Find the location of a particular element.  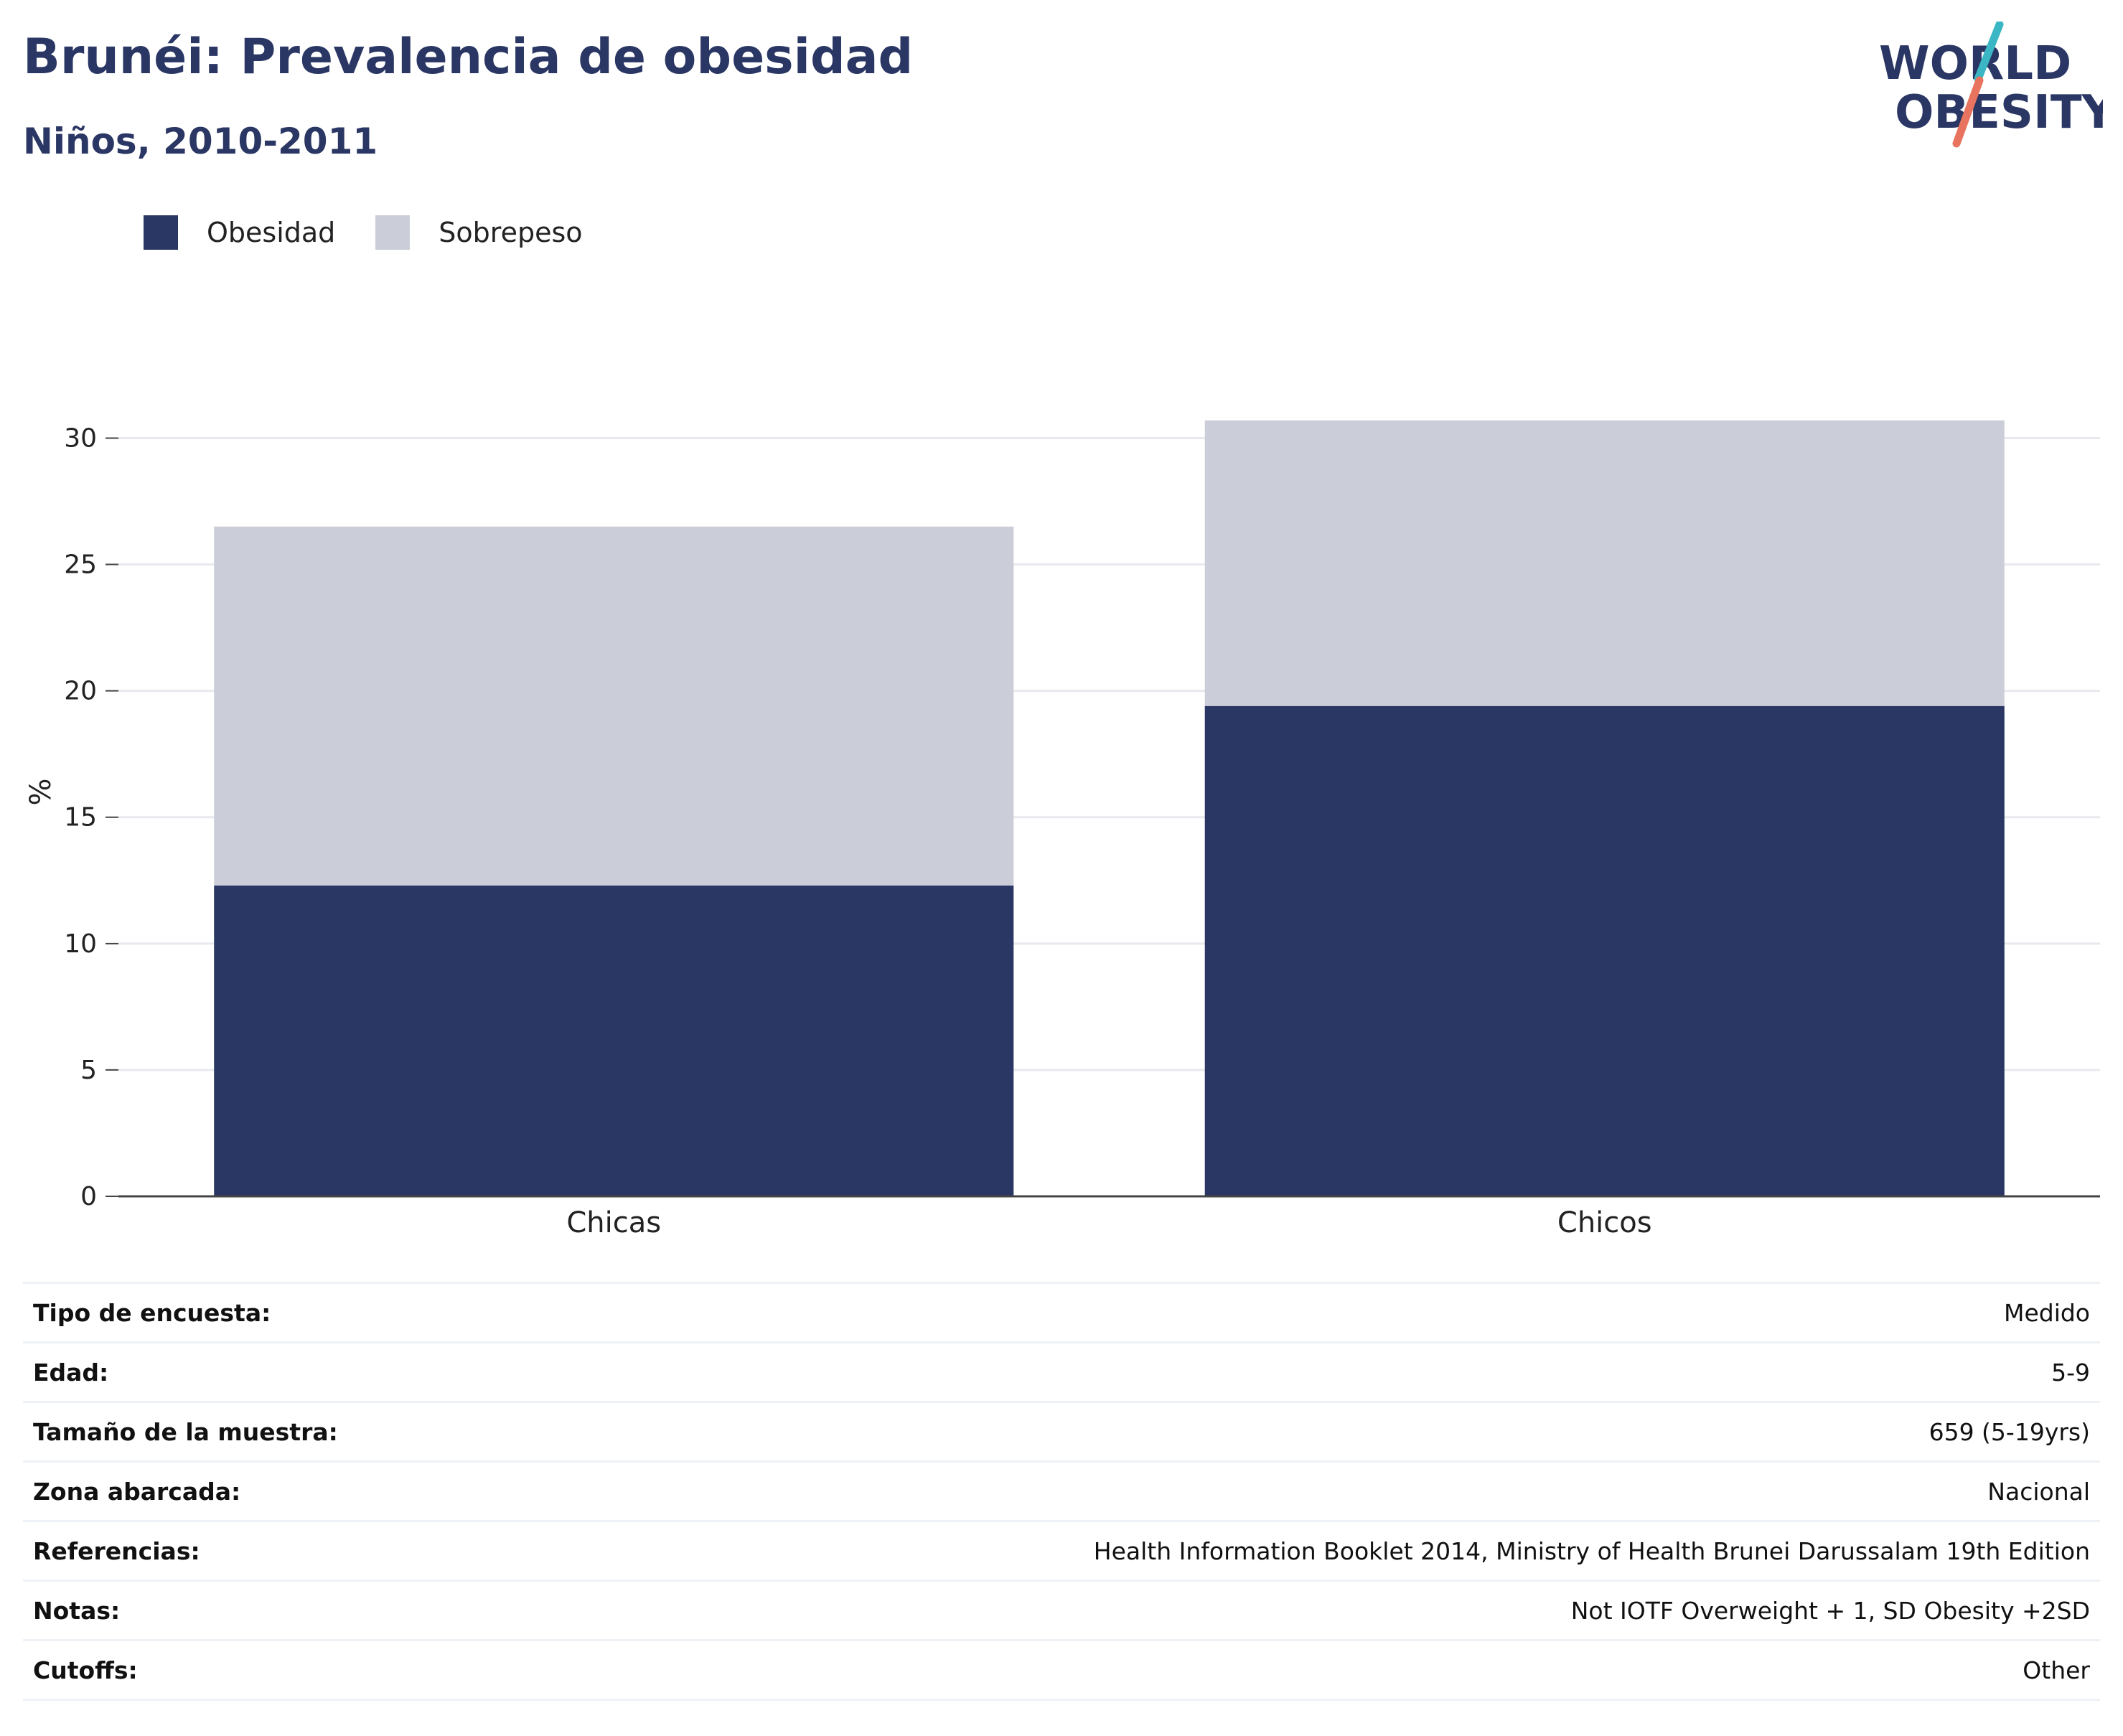

bar-chicas-sobrepeso is located at coordinates (614, 706).